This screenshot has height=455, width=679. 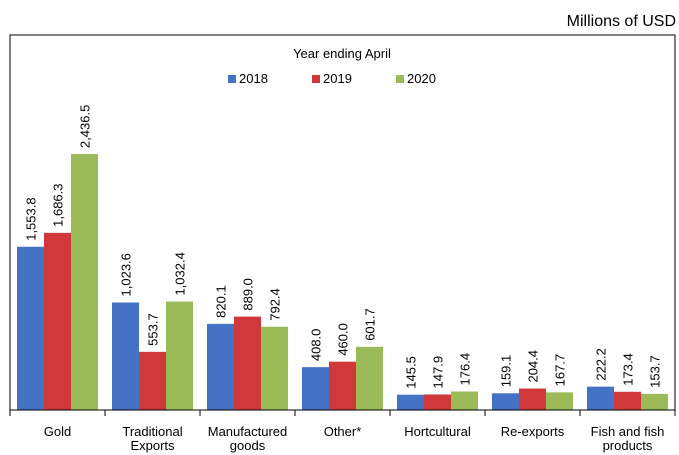 What do you see at coordinates (221, 301) in the screenshot?
I see `value-label: 820.1` at bounding box center [221, 301].